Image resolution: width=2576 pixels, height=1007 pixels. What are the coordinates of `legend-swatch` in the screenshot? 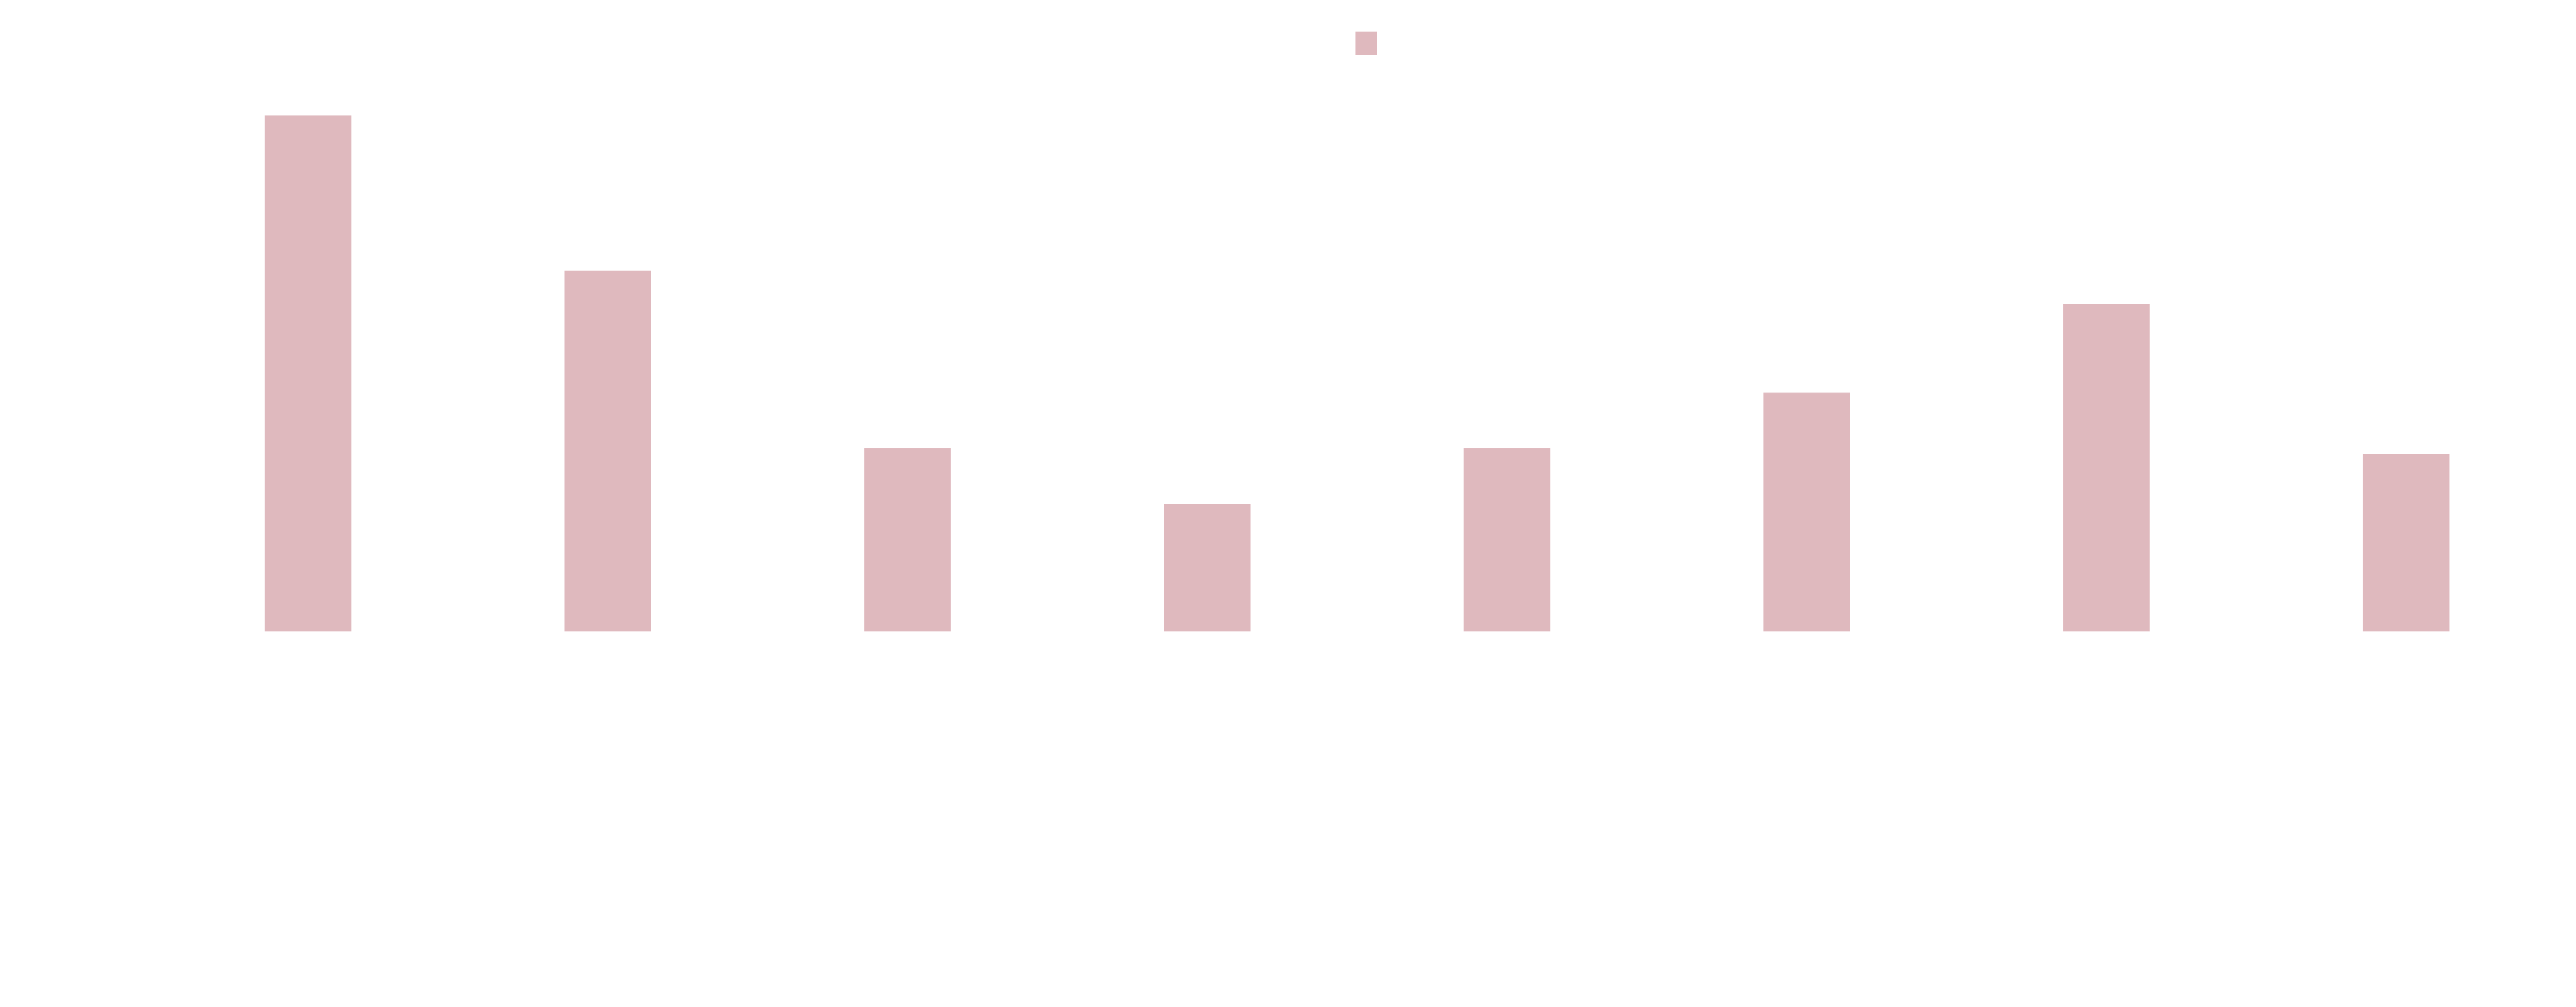 It's located at (1366, 44).